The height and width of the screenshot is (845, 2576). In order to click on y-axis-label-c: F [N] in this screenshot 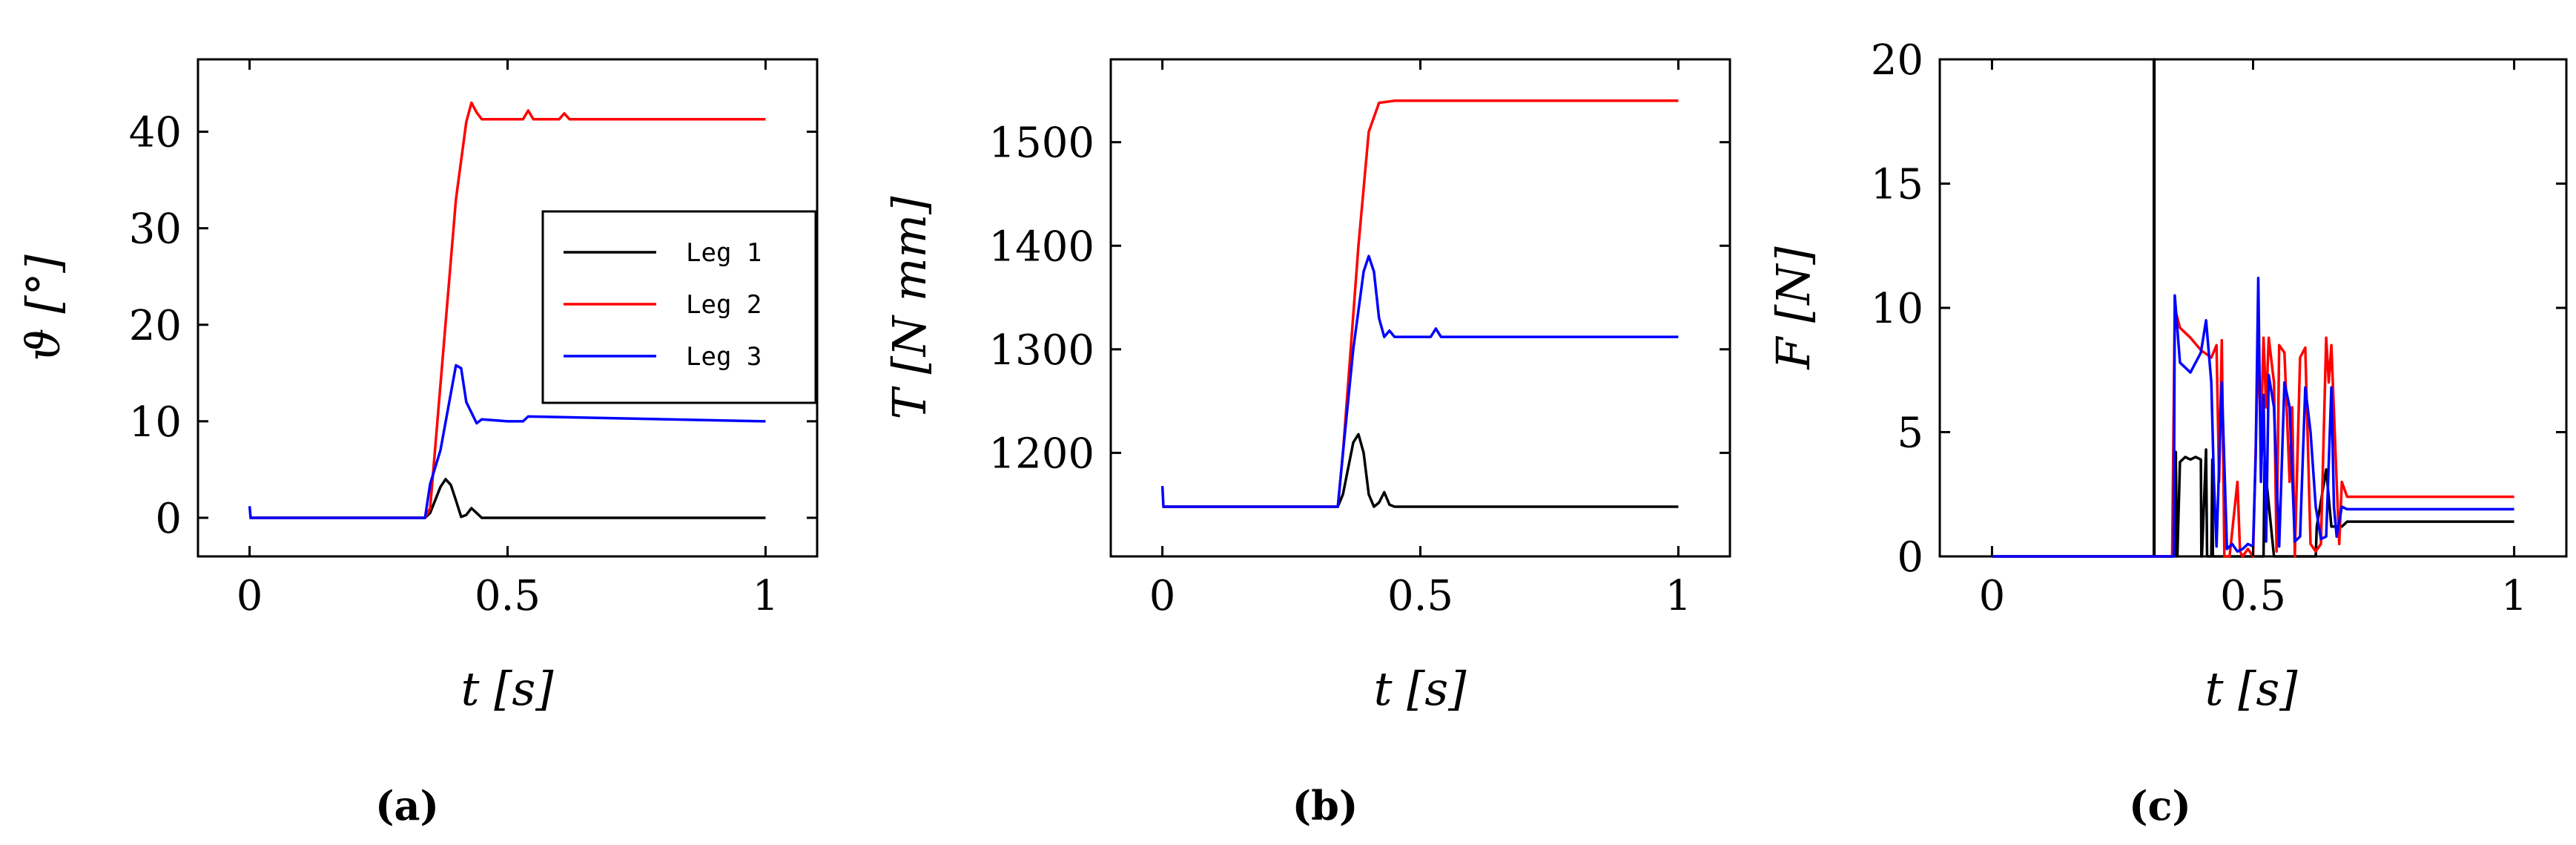, I will do `click(1793, 308)`.